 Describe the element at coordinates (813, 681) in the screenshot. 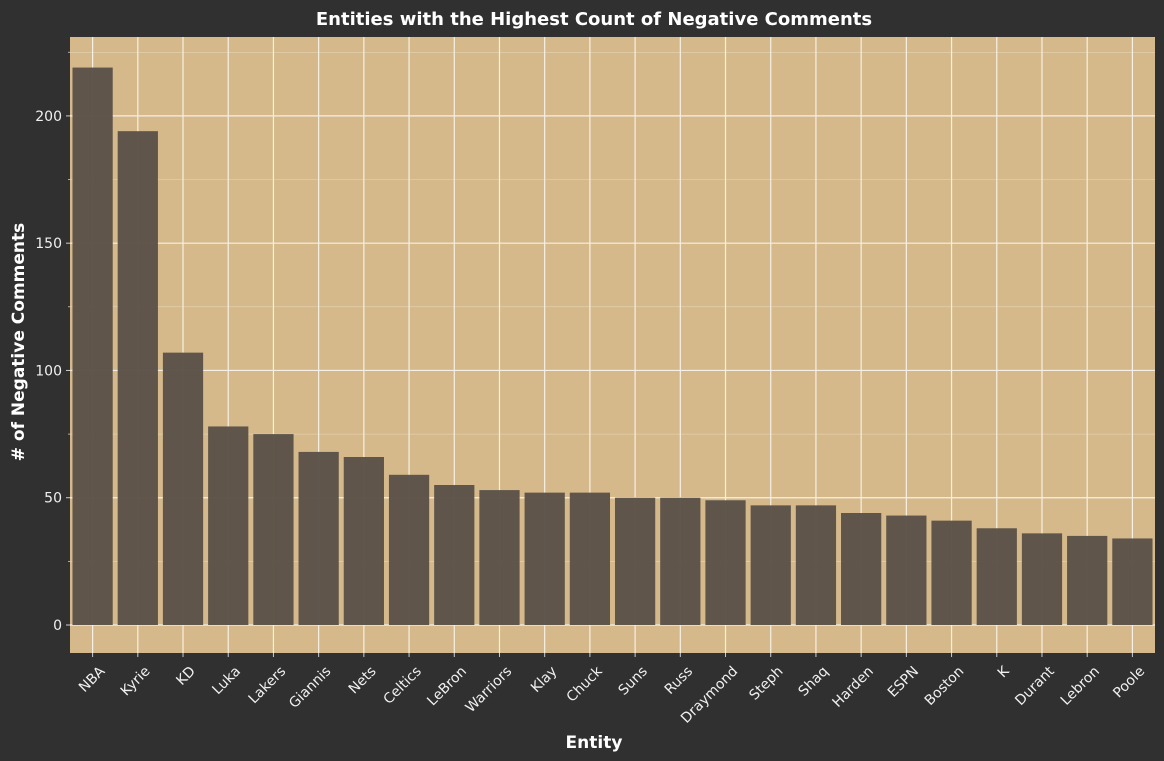

I see `x-tick-label: Shaq` at that location.